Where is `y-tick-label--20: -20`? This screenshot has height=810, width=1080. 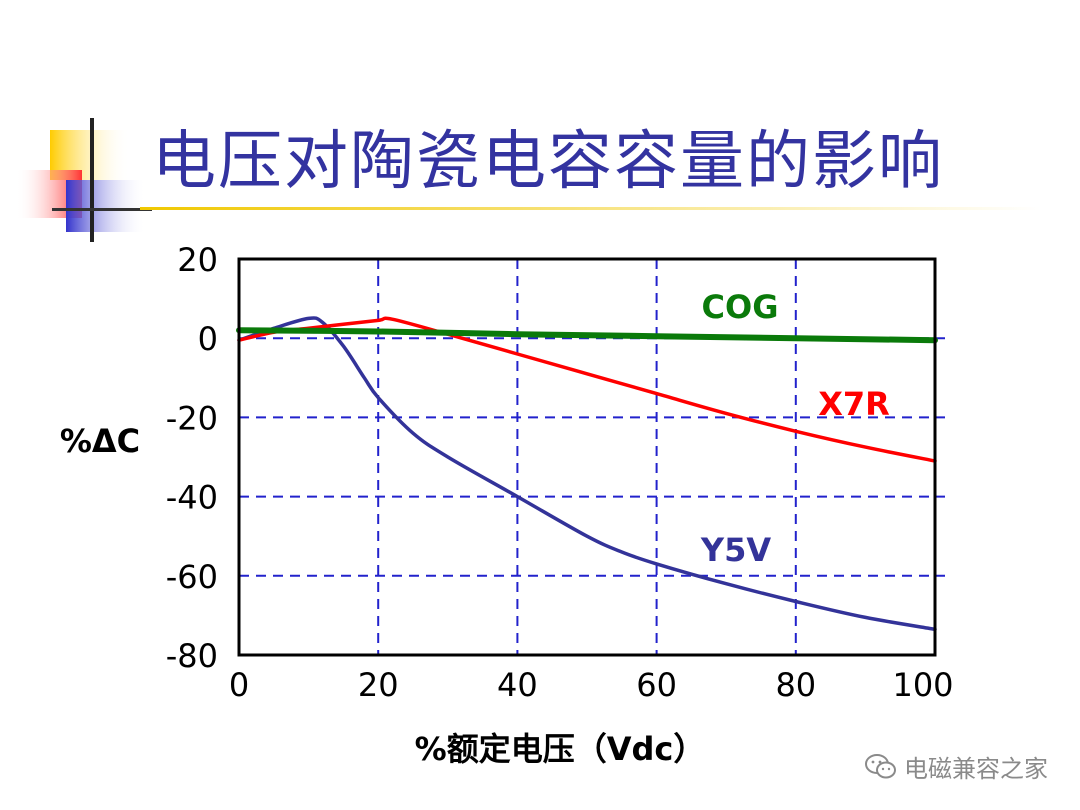 y-tick-label--20: -20 is located at coordinates (192, 418).